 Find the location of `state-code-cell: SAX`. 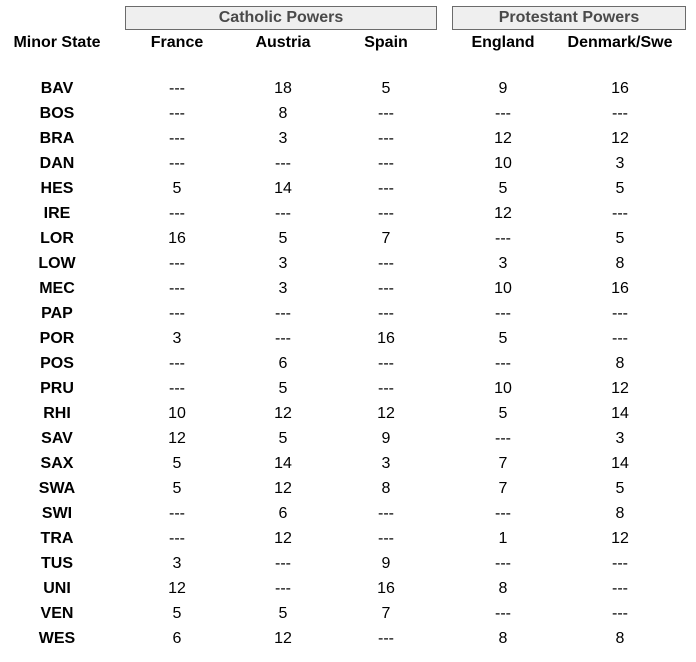

state-code-cell: SAX is located at coordinates (57, 463).